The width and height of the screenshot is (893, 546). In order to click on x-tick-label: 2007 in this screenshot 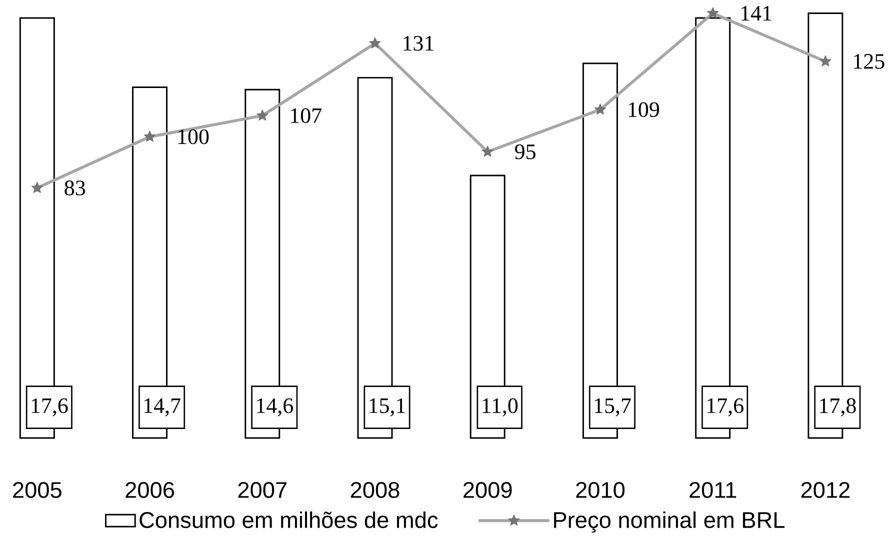, I will do `click(262, 490)`.